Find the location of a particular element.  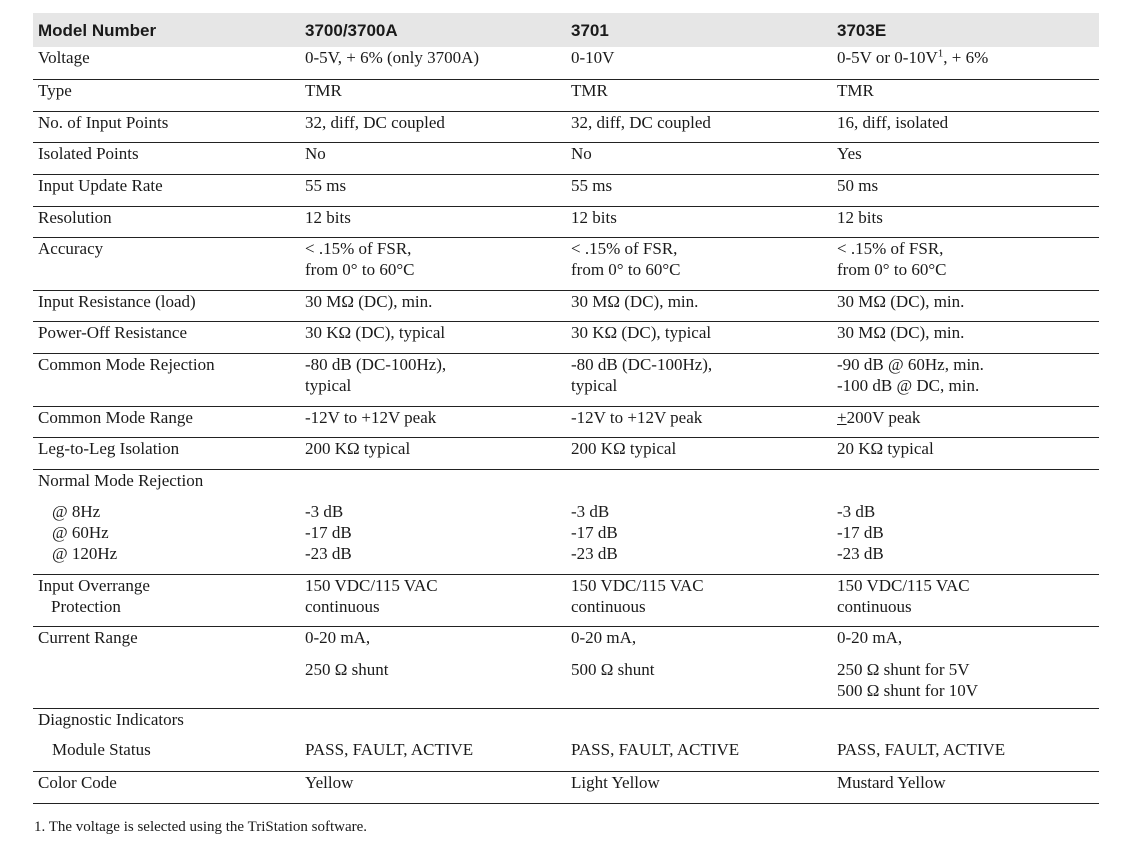

cell-line: 500 Ω shunt for 10V is located at coordinates (908, 690).